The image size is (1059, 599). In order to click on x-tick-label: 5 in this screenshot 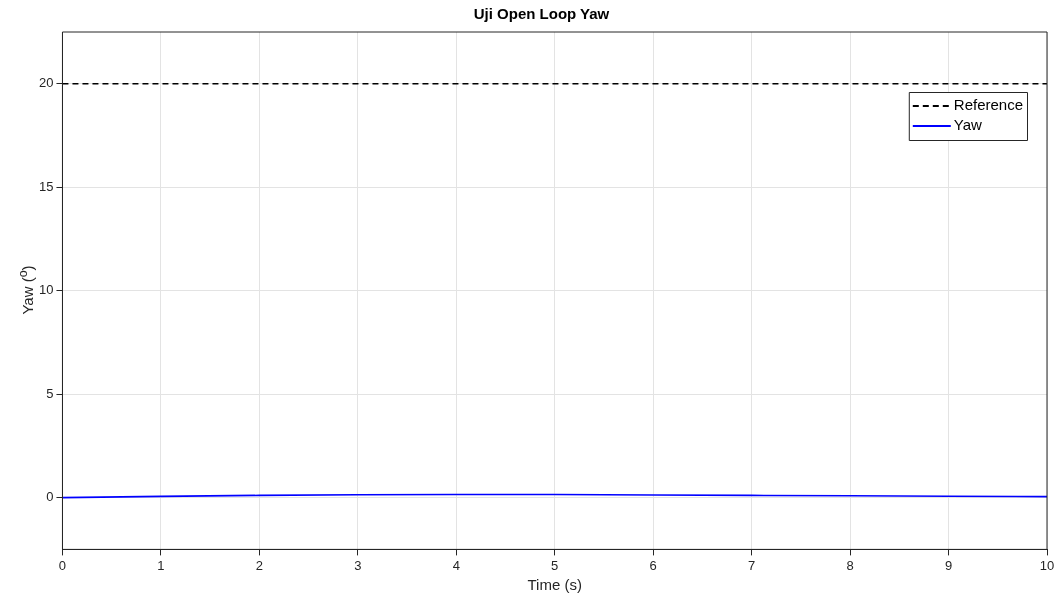, I will do `click(555, 565)`.